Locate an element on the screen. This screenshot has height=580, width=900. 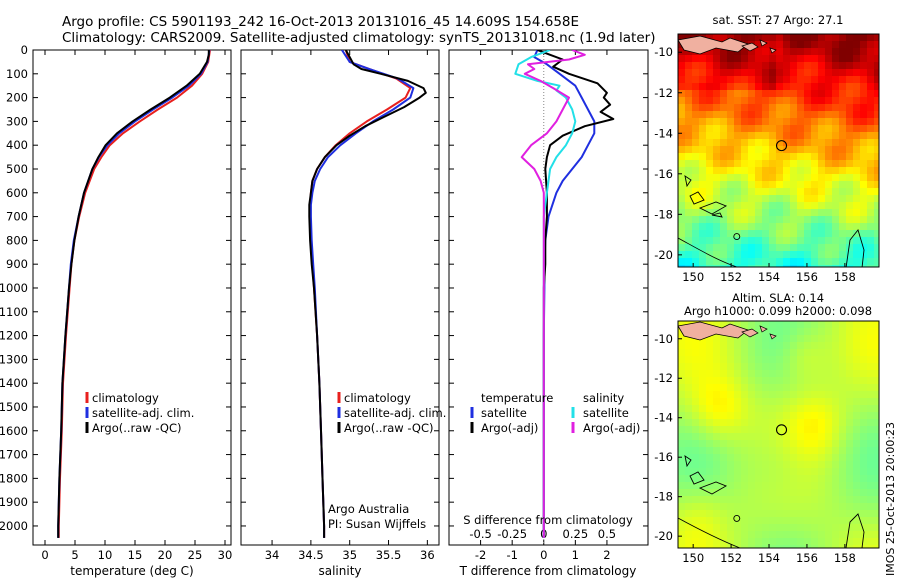
map-x-tick-label: 158 is located at coordinates (845, 558).